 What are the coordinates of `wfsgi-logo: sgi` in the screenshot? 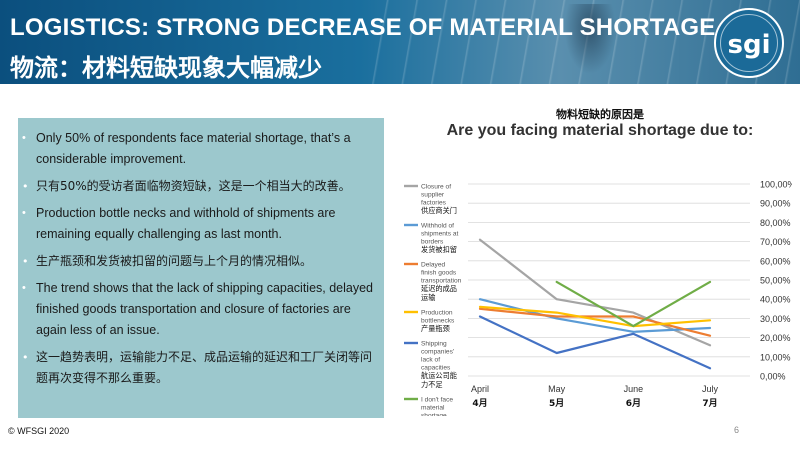 It's located at (749, 43).